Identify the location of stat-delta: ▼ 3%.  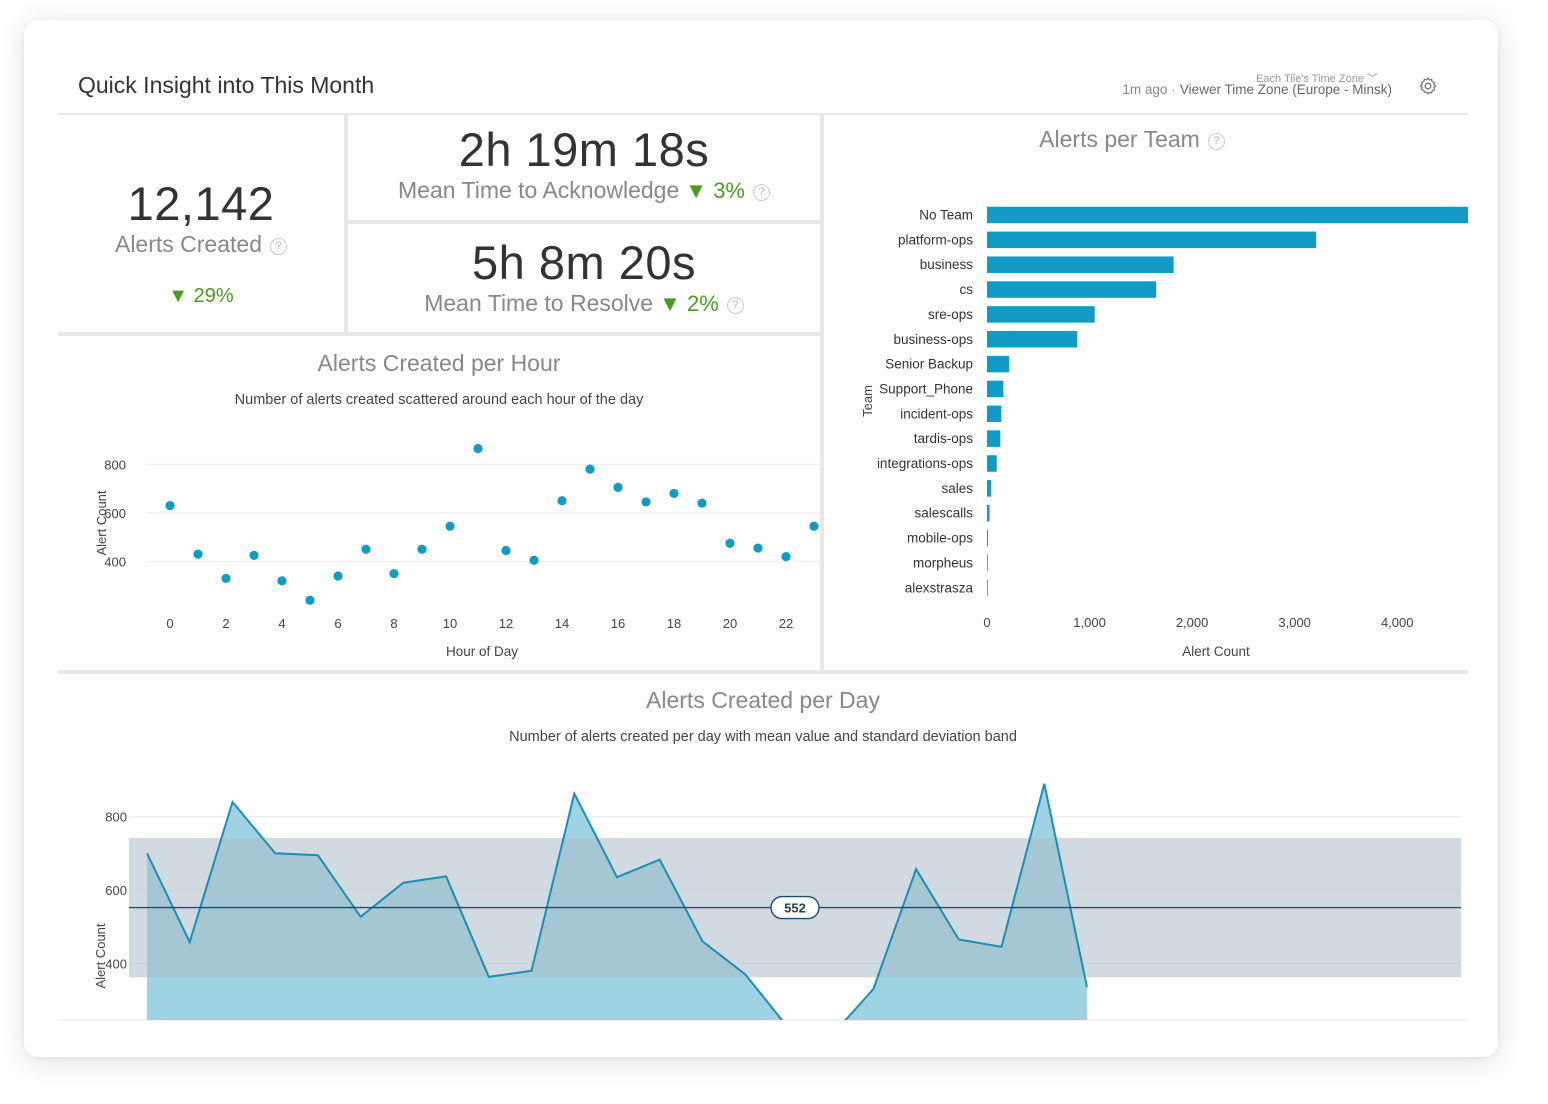
(715, 190).